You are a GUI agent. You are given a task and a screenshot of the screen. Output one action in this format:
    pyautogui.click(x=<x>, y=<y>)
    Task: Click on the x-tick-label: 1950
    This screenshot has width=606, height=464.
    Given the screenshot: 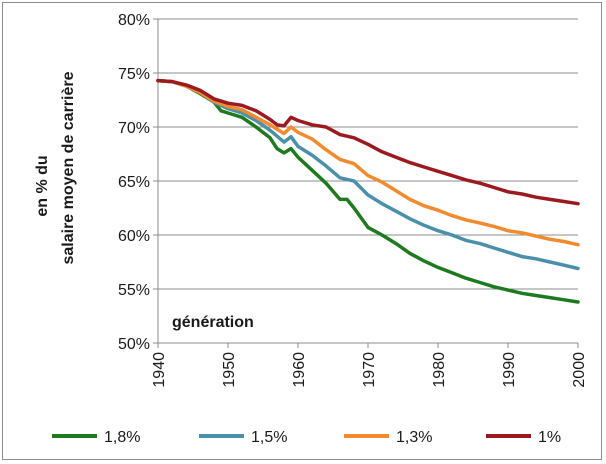 What is the action you would take?
    pyautogui.click(x=229, y=370)
    